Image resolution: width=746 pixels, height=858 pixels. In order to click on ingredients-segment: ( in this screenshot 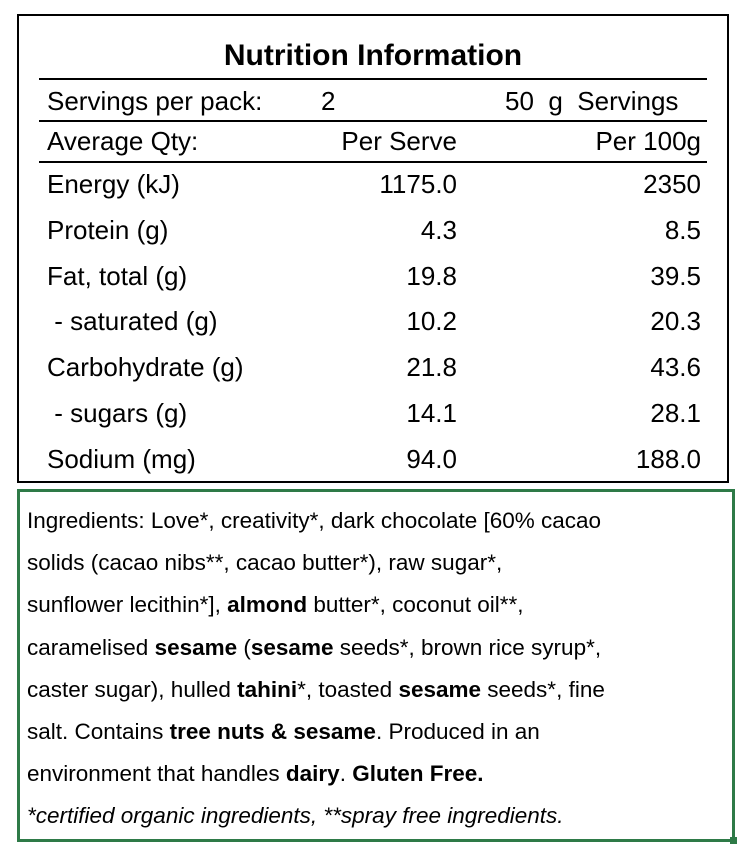, I will do `click(244, 647)`.